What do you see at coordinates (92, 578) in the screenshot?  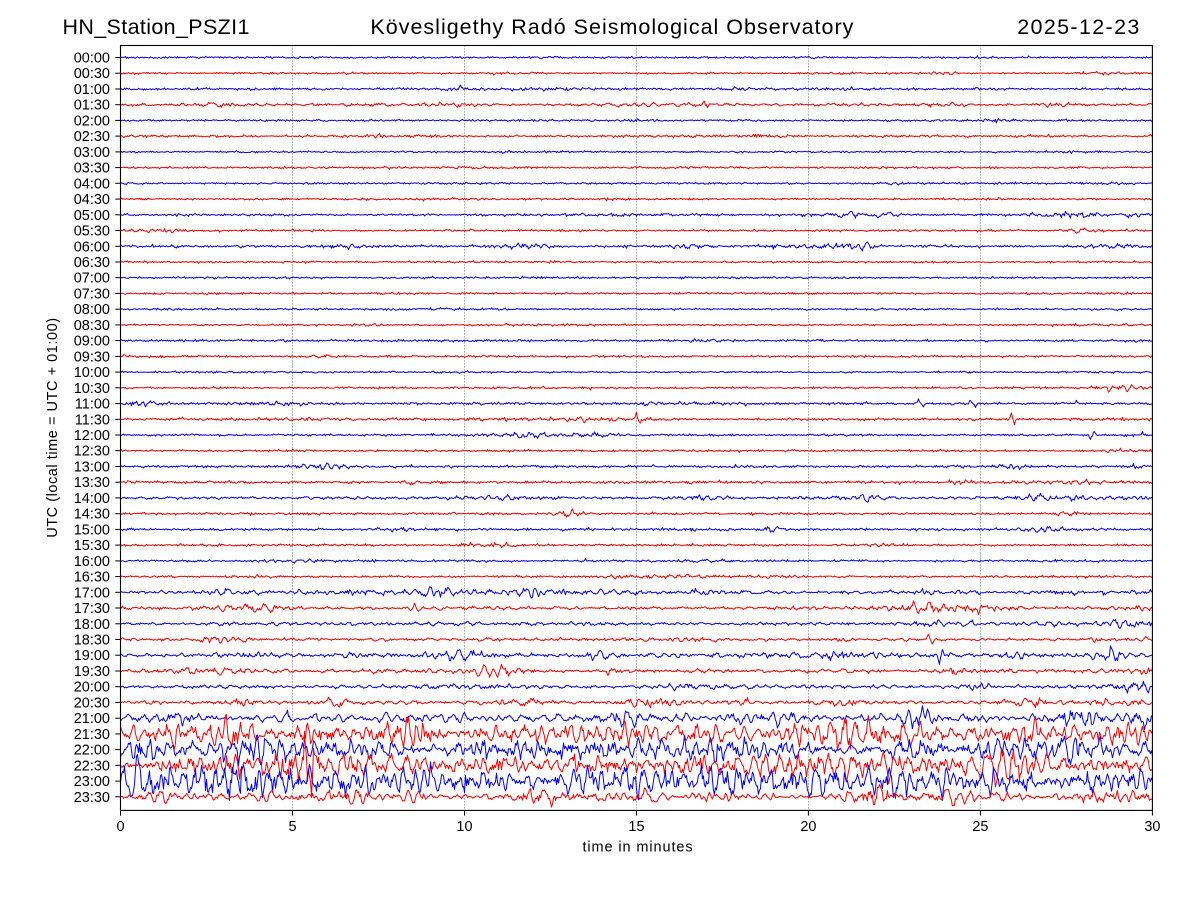 I see `svg-text: 16:30` at bounding box center [92, 578].